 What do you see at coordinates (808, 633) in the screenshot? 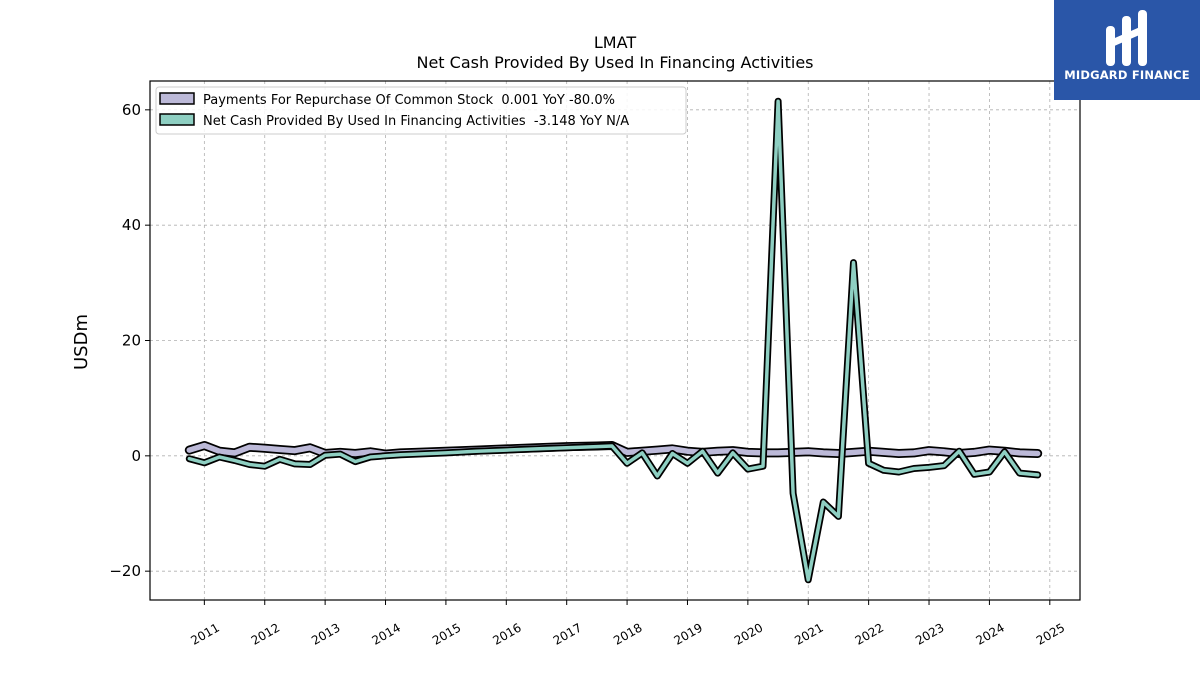
I see `x-tick-label: 2021` at bounding box center [808, 633].